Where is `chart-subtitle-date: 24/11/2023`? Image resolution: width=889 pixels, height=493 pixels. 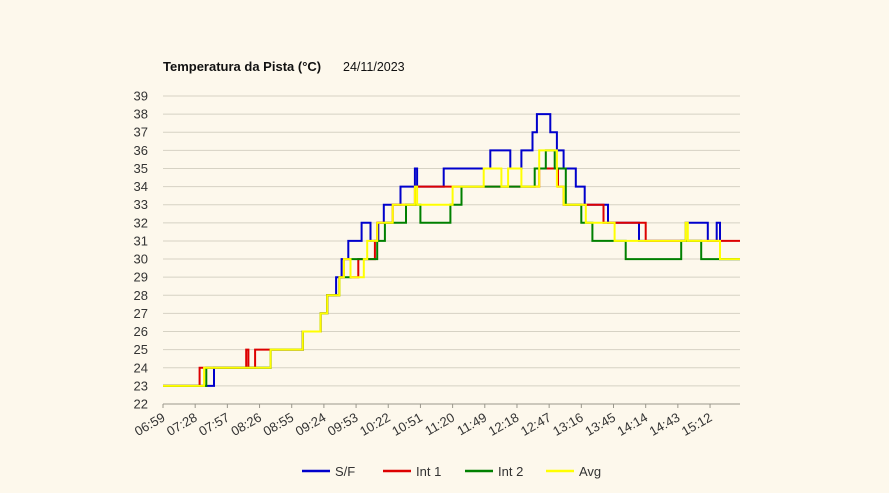
chart-subtitle-date: 24/11/2023 is located at coordinates (374, 67).